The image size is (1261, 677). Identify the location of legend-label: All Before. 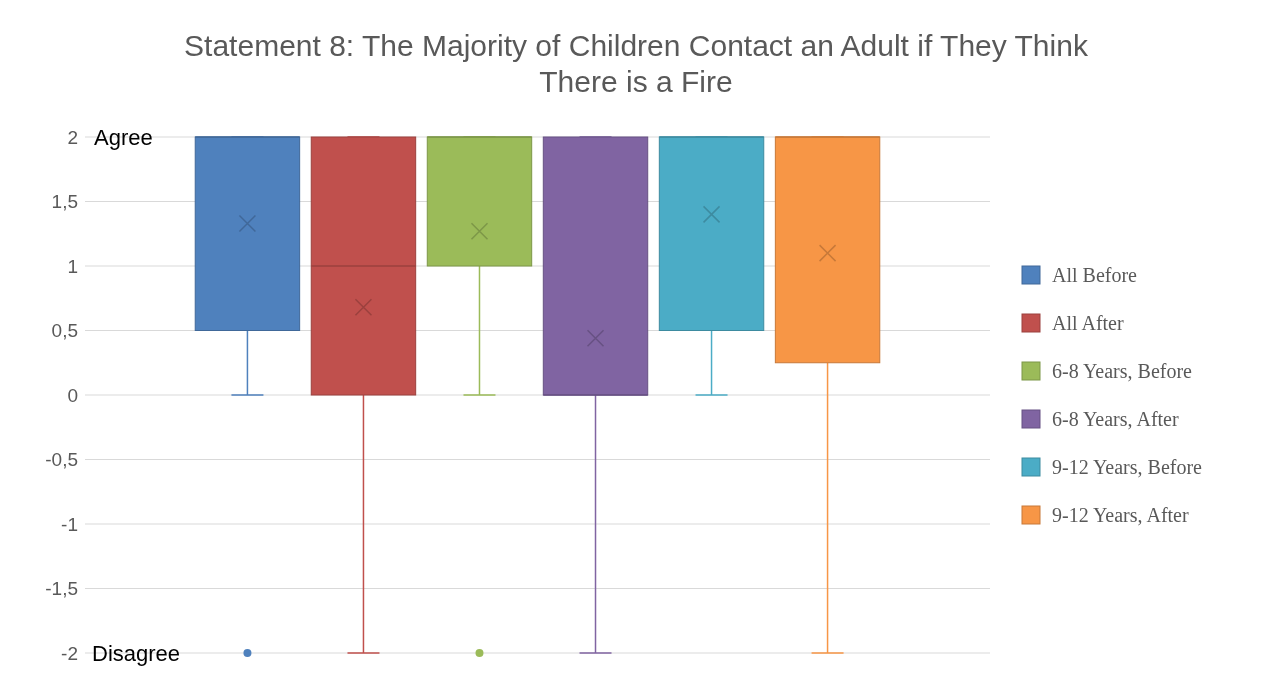
(1095, 275).